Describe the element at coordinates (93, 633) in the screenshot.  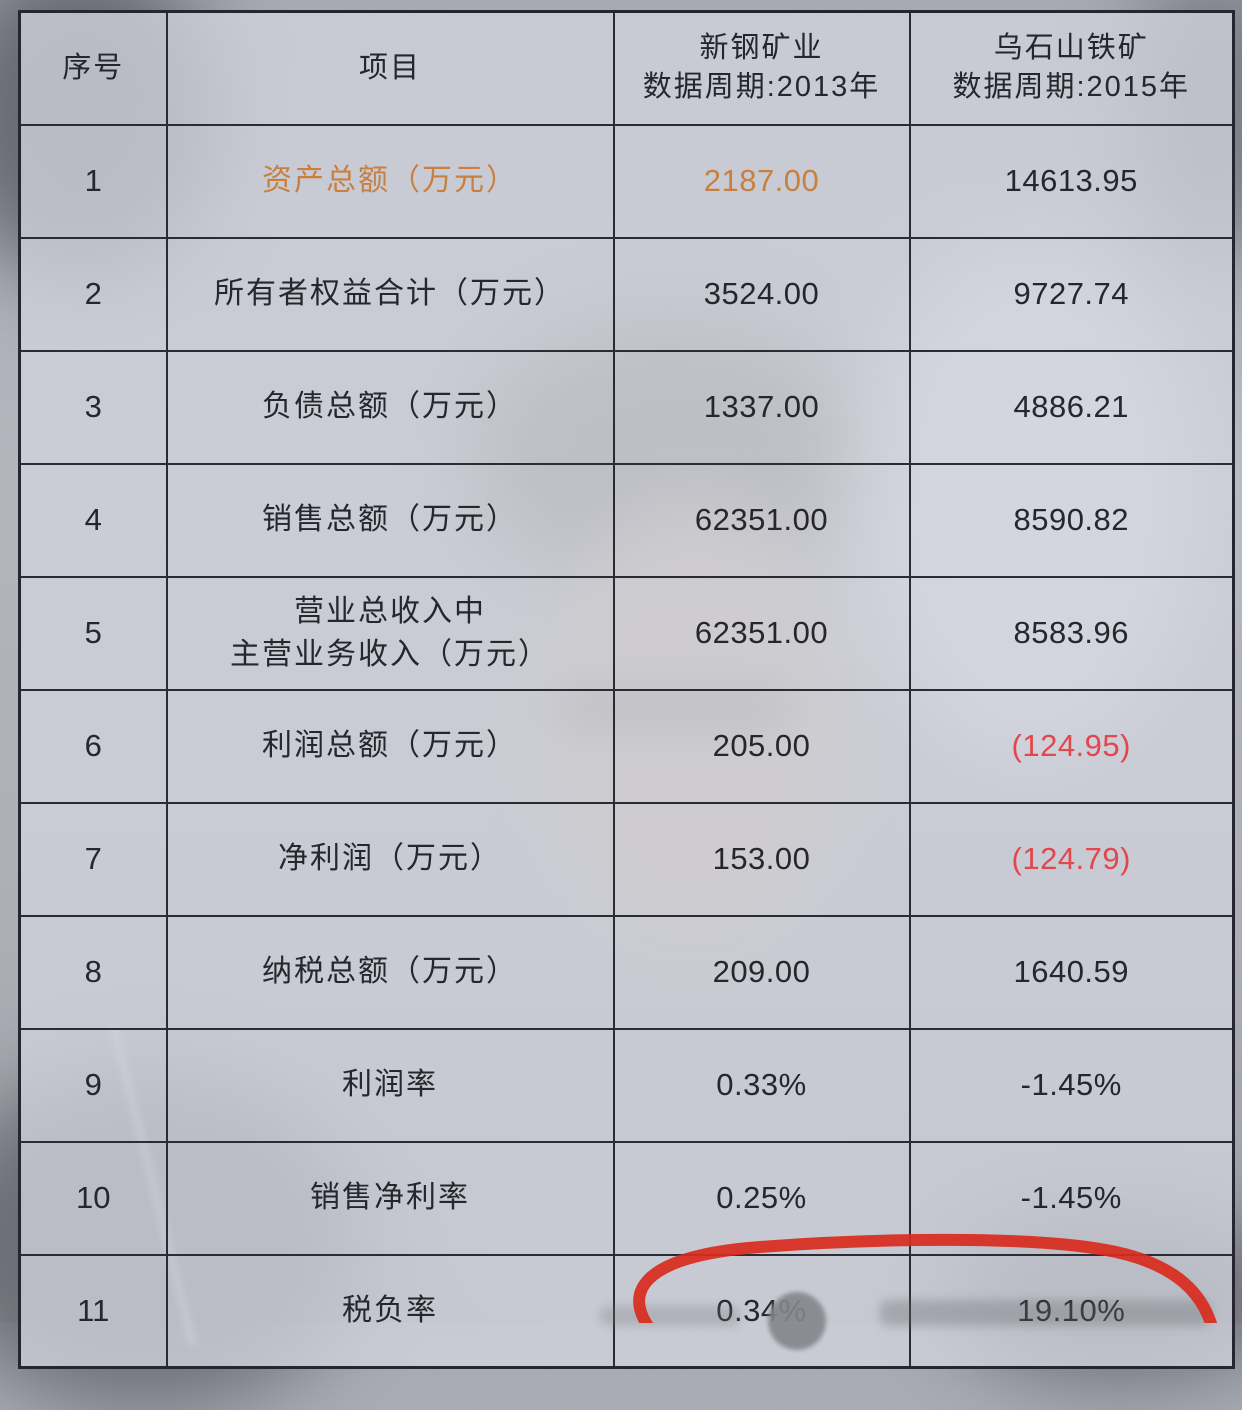
I see `row-index-cell: 5` at that location.